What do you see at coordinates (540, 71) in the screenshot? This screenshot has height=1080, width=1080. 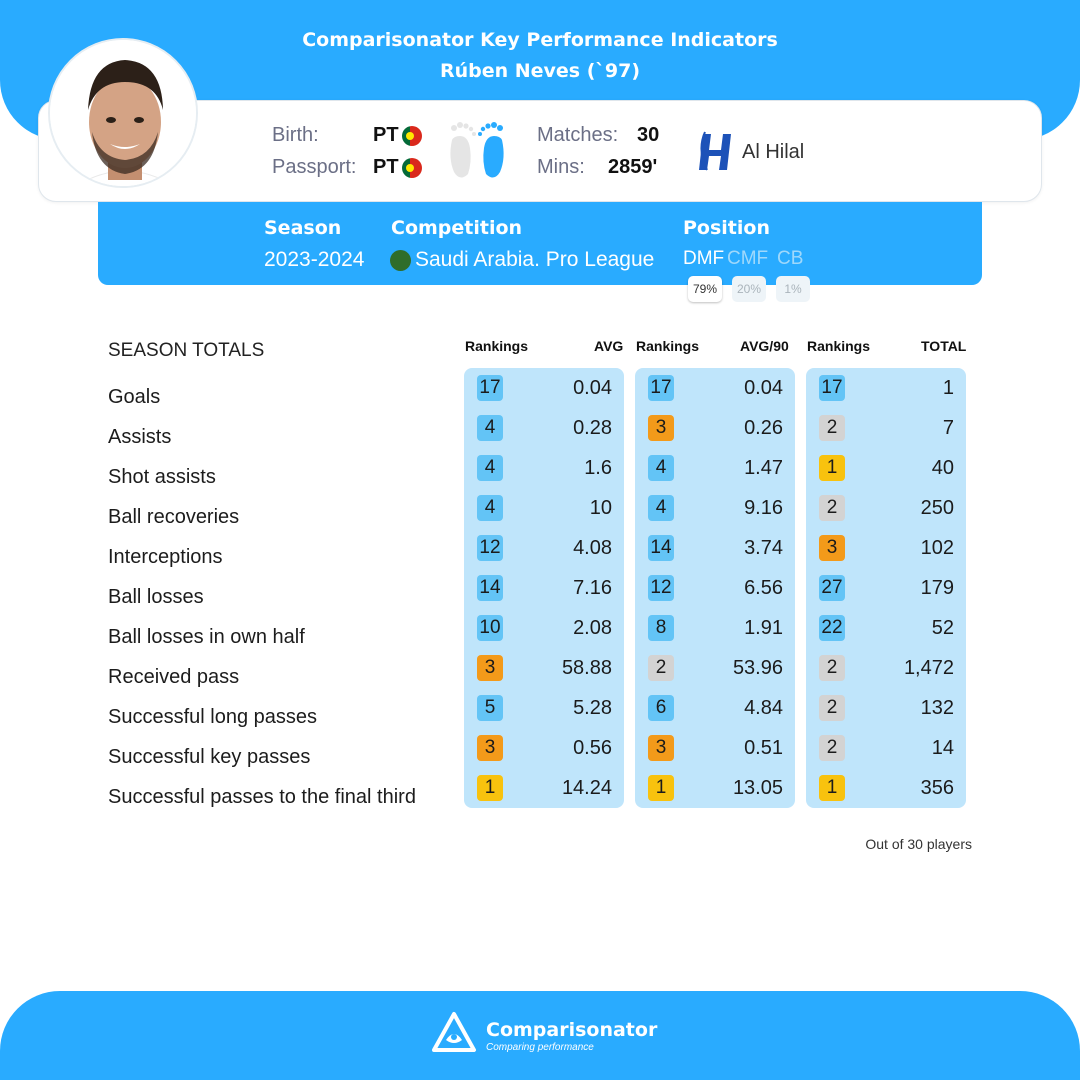 I see `player-title: Rúben Neves (`97)` at bounding box center [540, 71].